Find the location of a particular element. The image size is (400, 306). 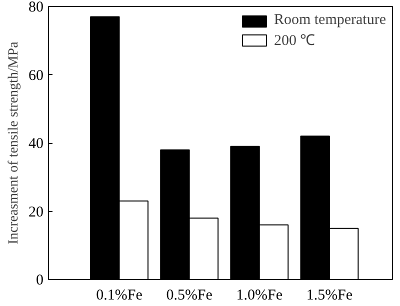

x-tick-label: 1.0%Fe is located at coordinates (259, 296).